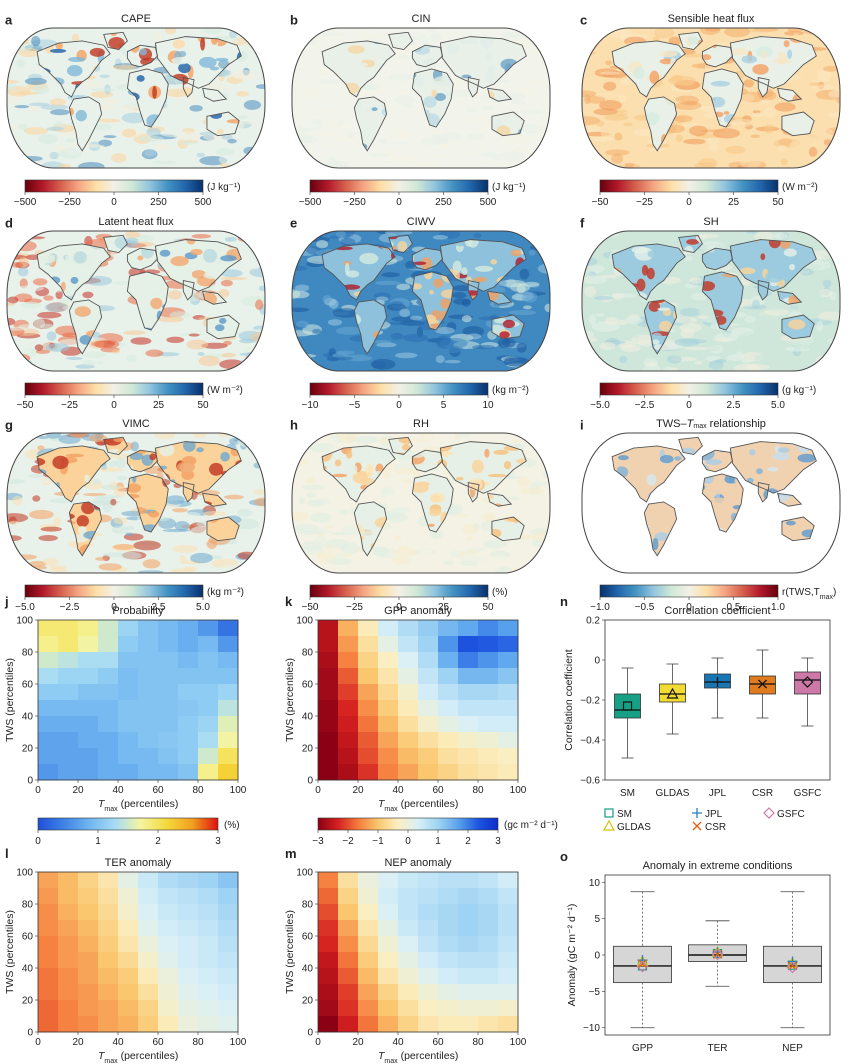 This screenshot has height=1064, width=850. What do you see at coordinates (769, 813) in the screenshot?
I see `legend-marker-GSFC` at bounding box center [769, 813].